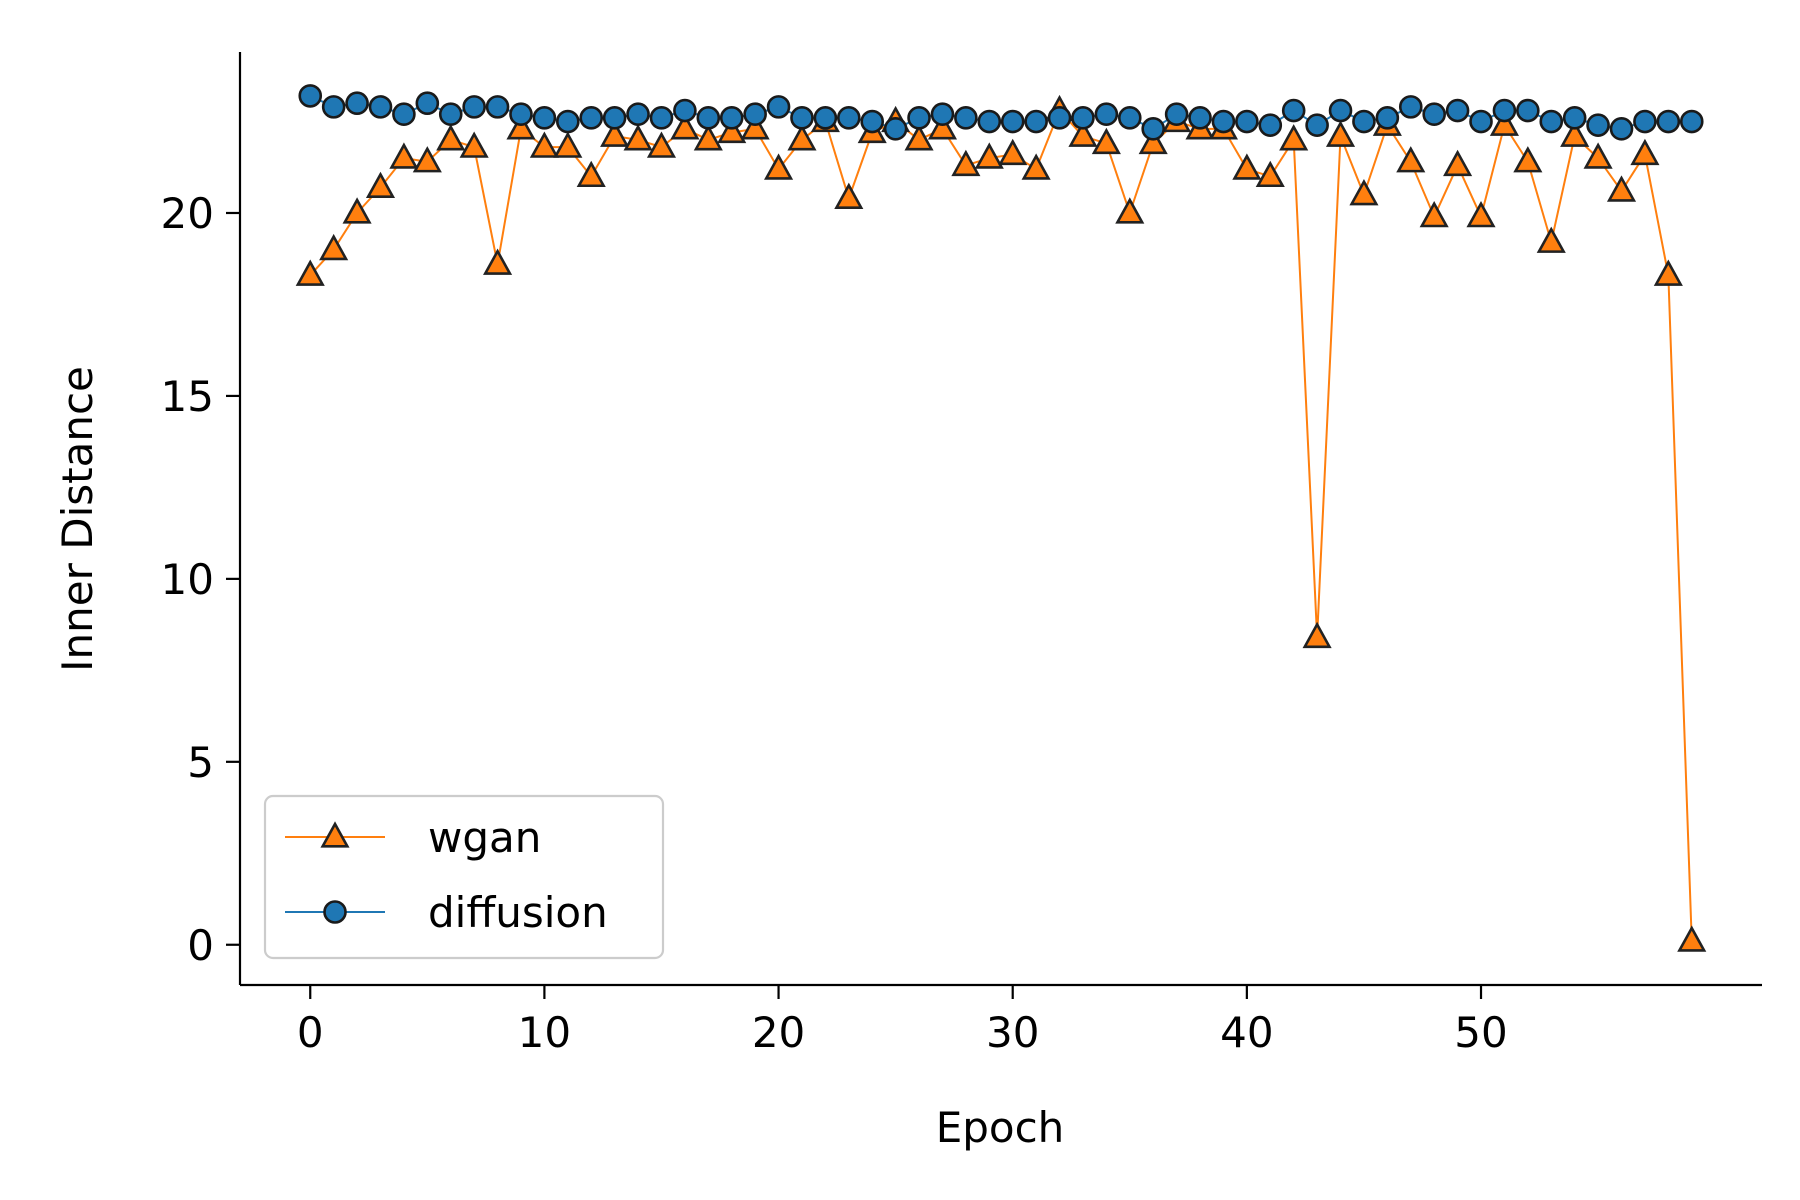 The image size is (1800, 1200). I want to click on x-axis-ticks: 0 10 20 30 40 50, so click(902, 1021).